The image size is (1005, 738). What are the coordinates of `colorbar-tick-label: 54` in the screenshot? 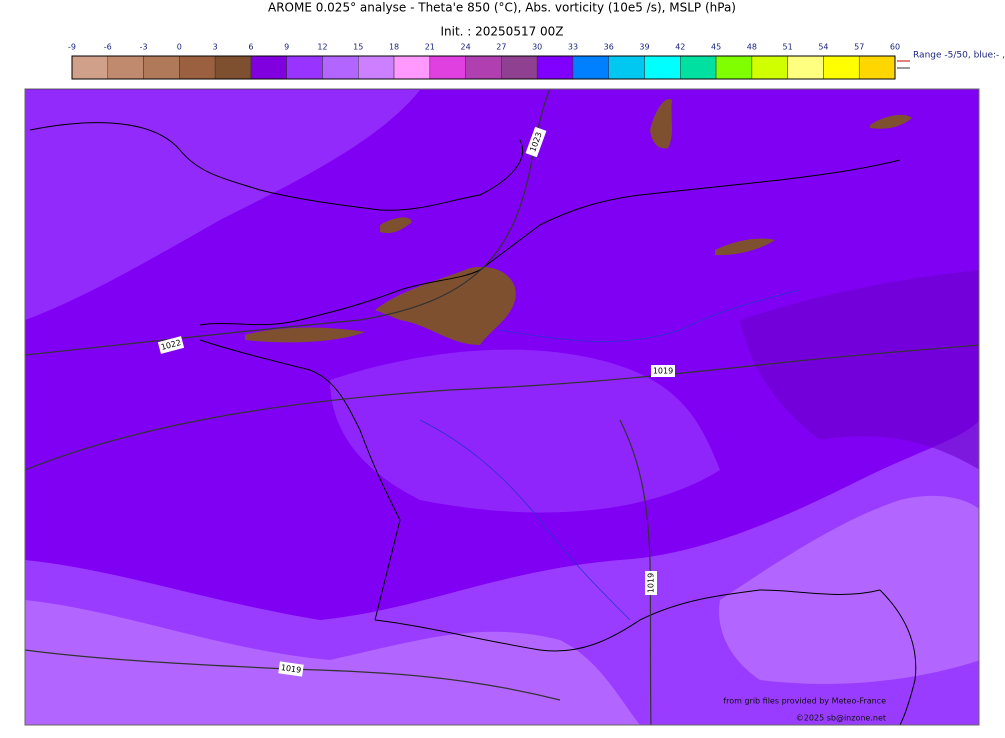 It's located at (823, 47).